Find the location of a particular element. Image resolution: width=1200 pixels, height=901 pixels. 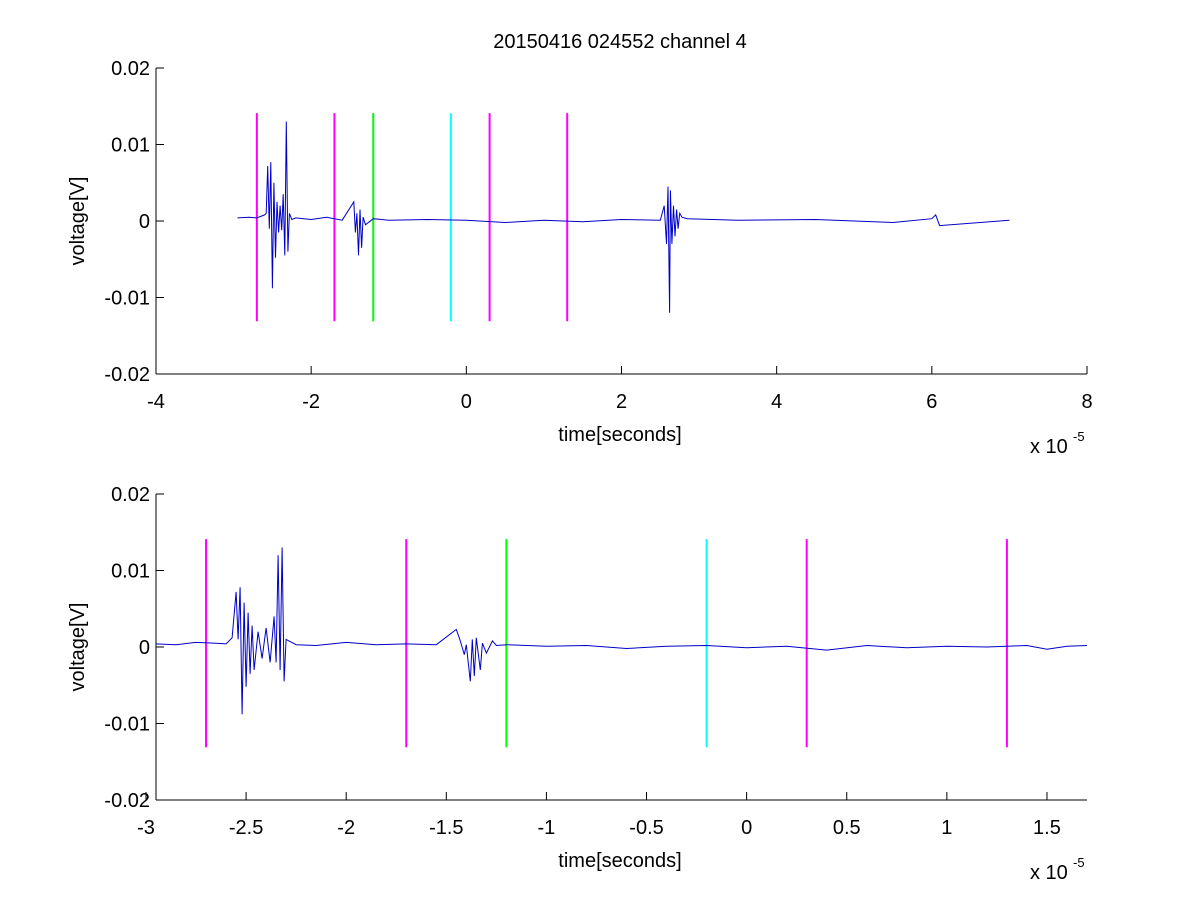

bottom-x-multiplier: x 10 -5 is located at coordinates (1057, 869).